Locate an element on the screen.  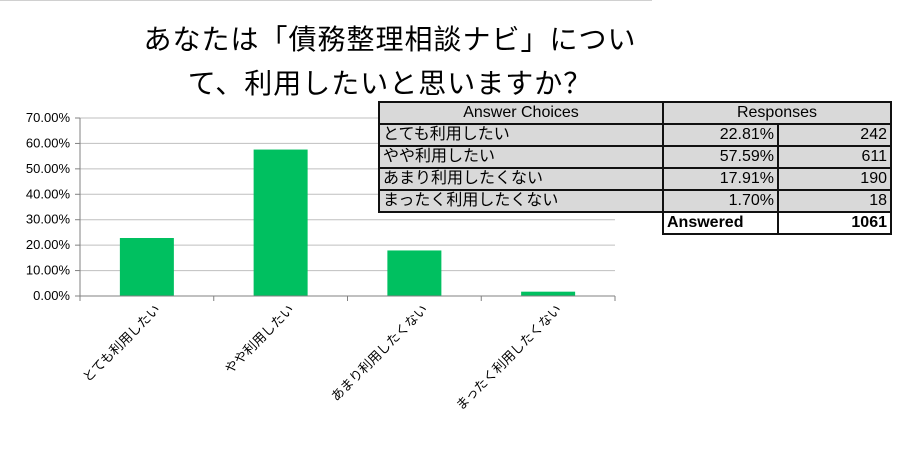
y-tick-label: 30.00% is located at coordinates (48, 219).